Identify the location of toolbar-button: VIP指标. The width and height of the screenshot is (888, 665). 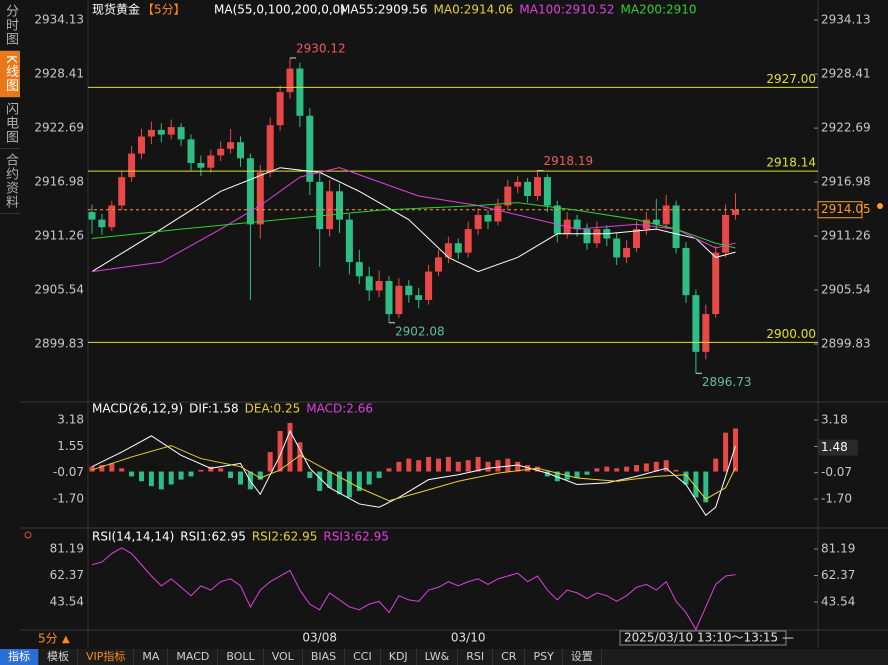
(106, 657).